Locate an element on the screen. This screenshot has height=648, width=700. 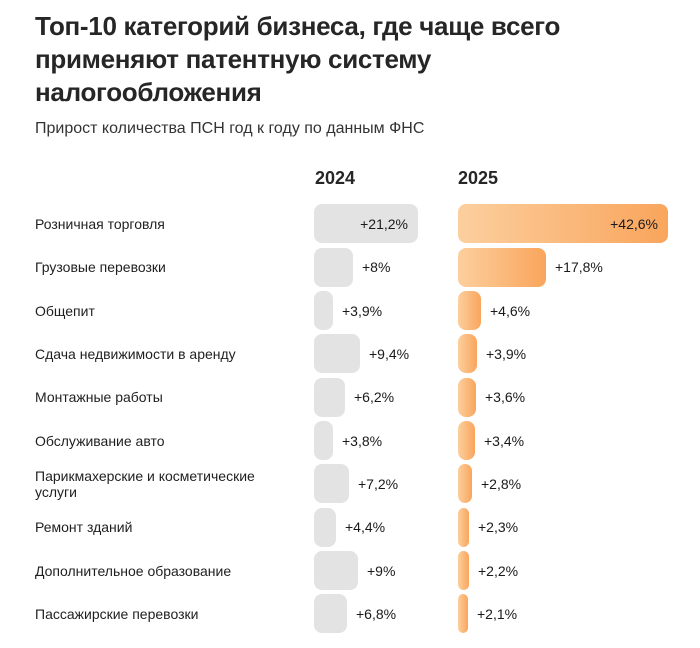
category-label: Ремонт зданий is located at coordinates (84, 527).